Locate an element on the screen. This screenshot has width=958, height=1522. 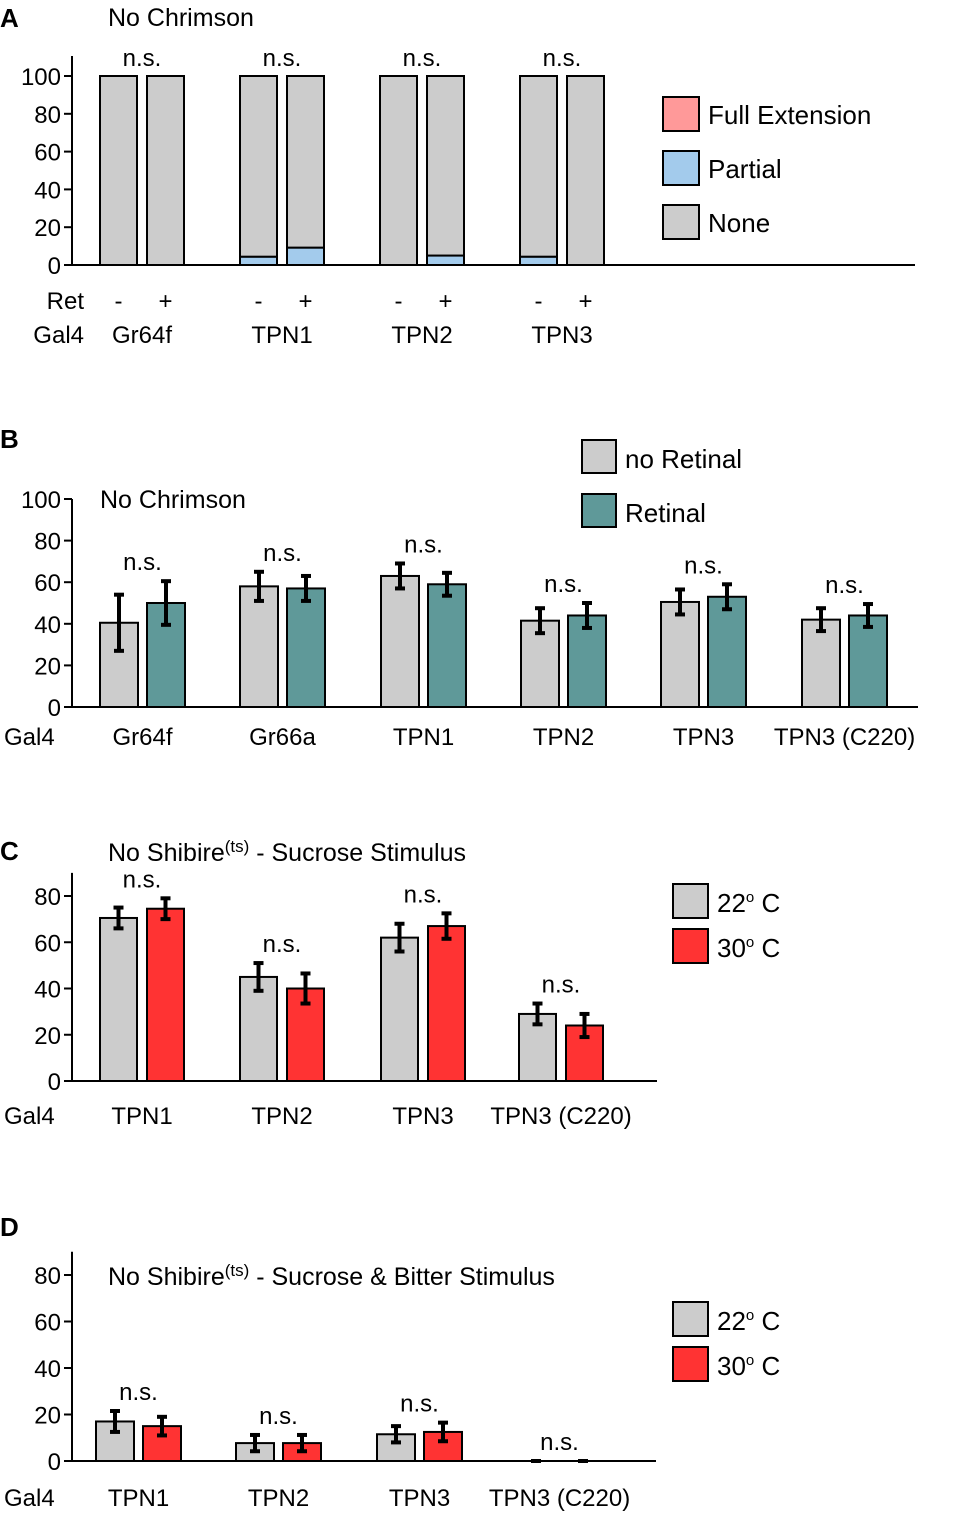
panel-letter: C is located at coordinates (9, 851).